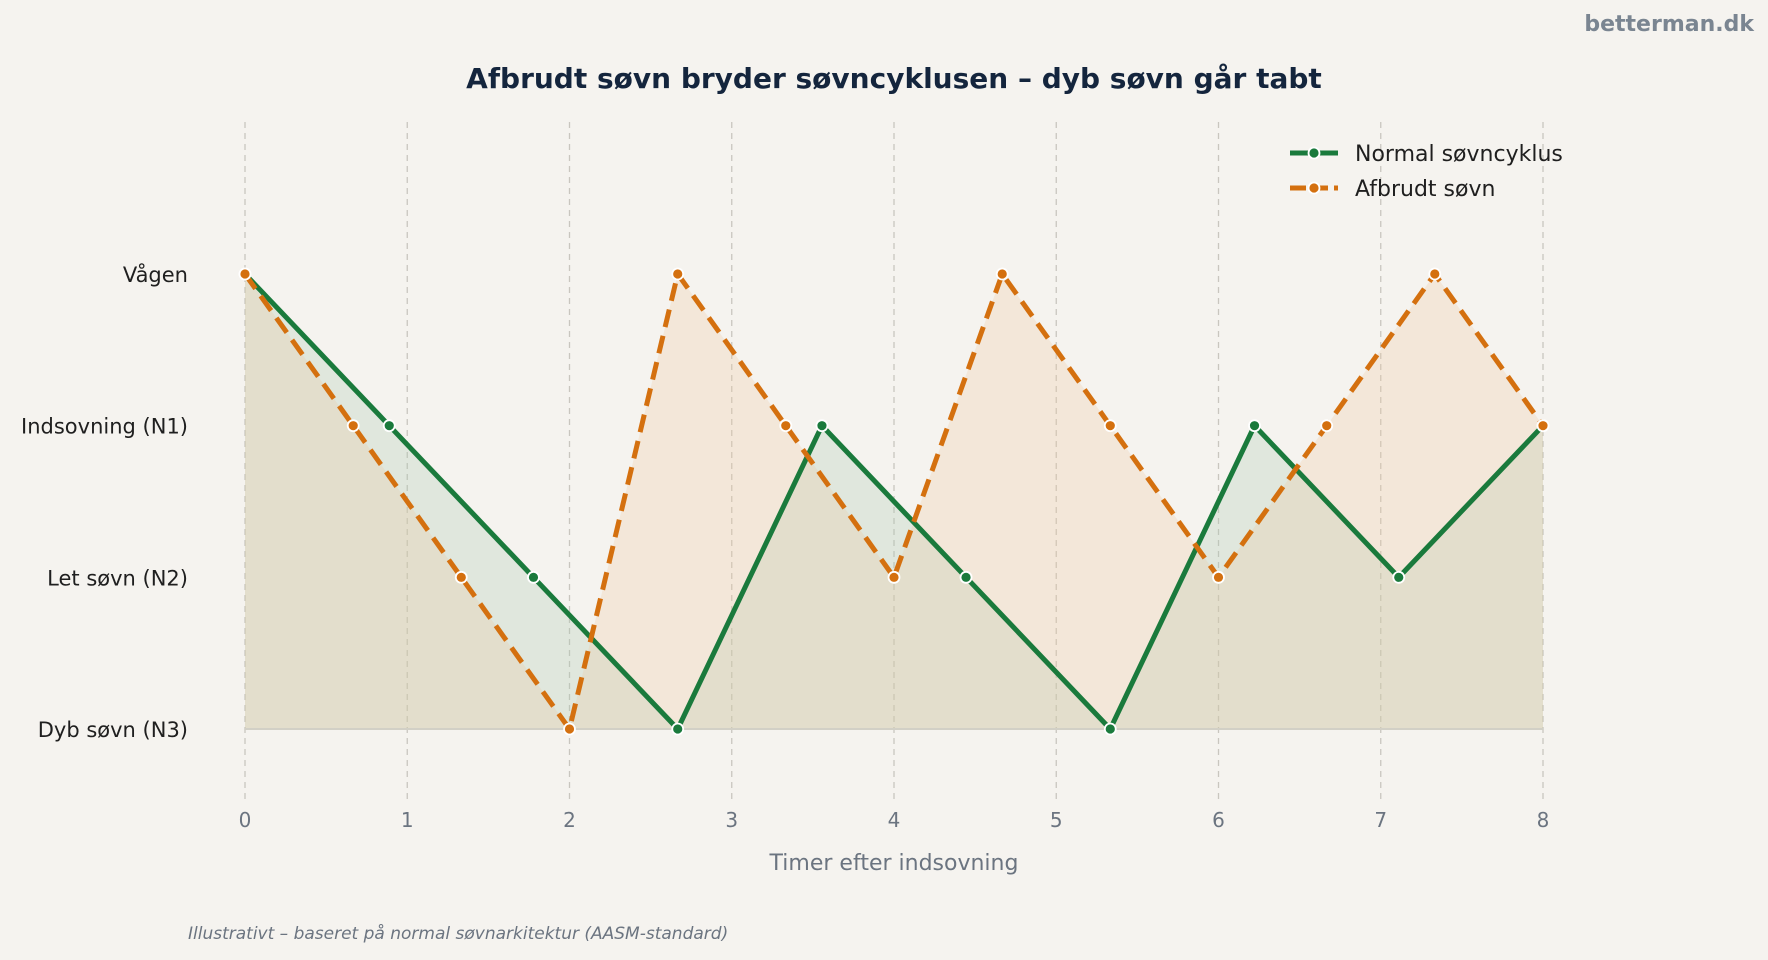 This screenshot has width=1768, height=960. I want to click on x-tick-label: 8, so click(1543, 820).